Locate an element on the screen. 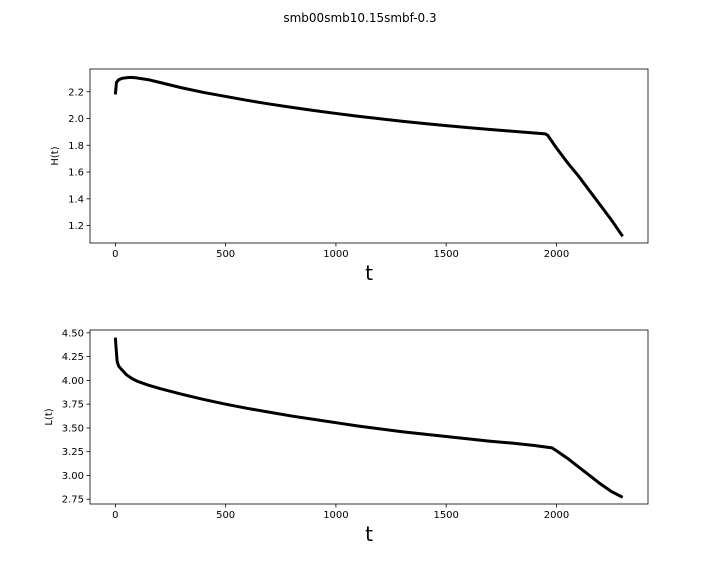 The height and width of the screenshot is (576, 720). bottom-y-tick-label: 3.50 is located at coordinates (73, 428).